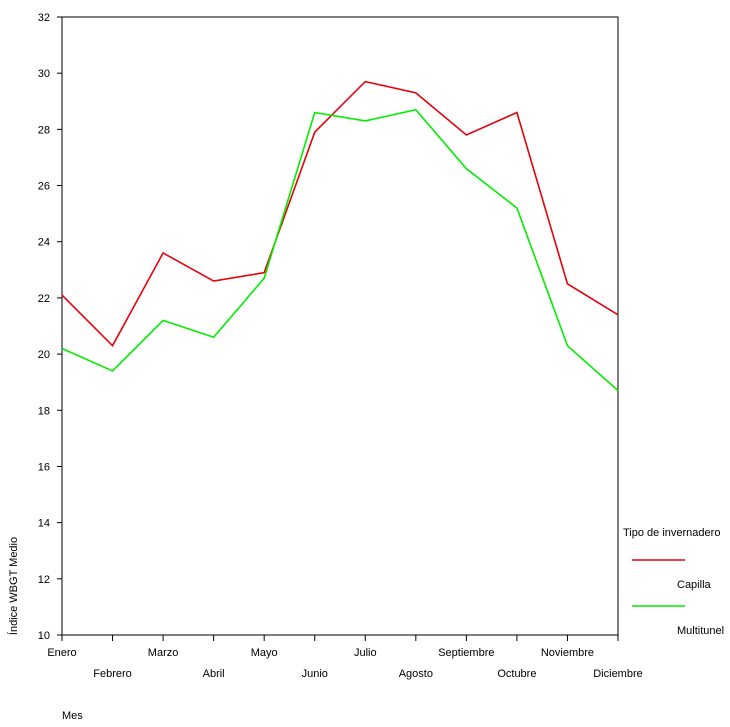 The height and width of the screenshot is (727, 730). Describe the element at coordinates (44, 524) in the screenshot. I see `y-tick-label: 14` at that location.